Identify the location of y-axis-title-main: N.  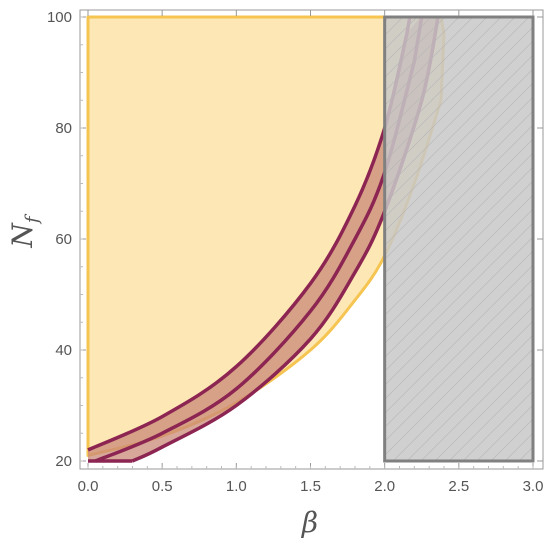
(22, 235).